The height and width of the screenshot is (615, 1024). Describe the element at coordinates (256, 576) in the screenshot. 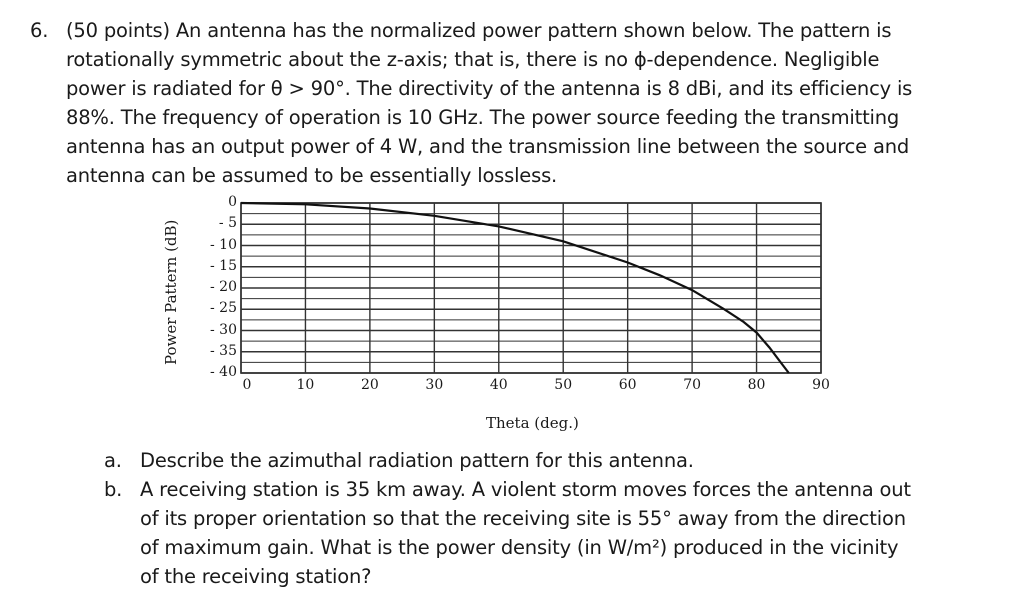

I see `part-line: of the receiving station?` at that location.